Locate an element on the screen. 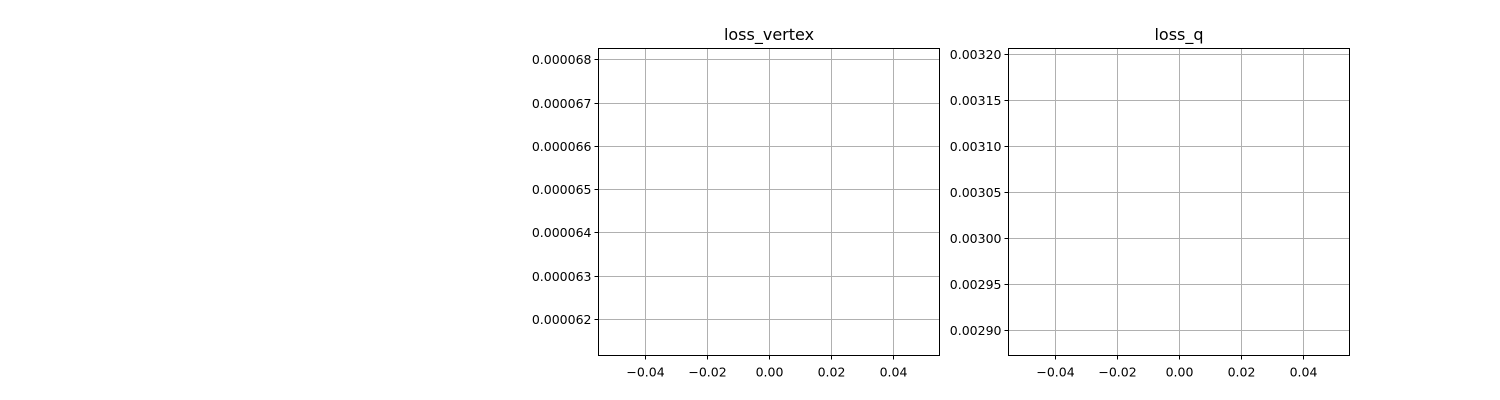 The height and width of the screenshot is (400, 1500). y-tick-label: 0.00310 is located at coordinates (976, 146).